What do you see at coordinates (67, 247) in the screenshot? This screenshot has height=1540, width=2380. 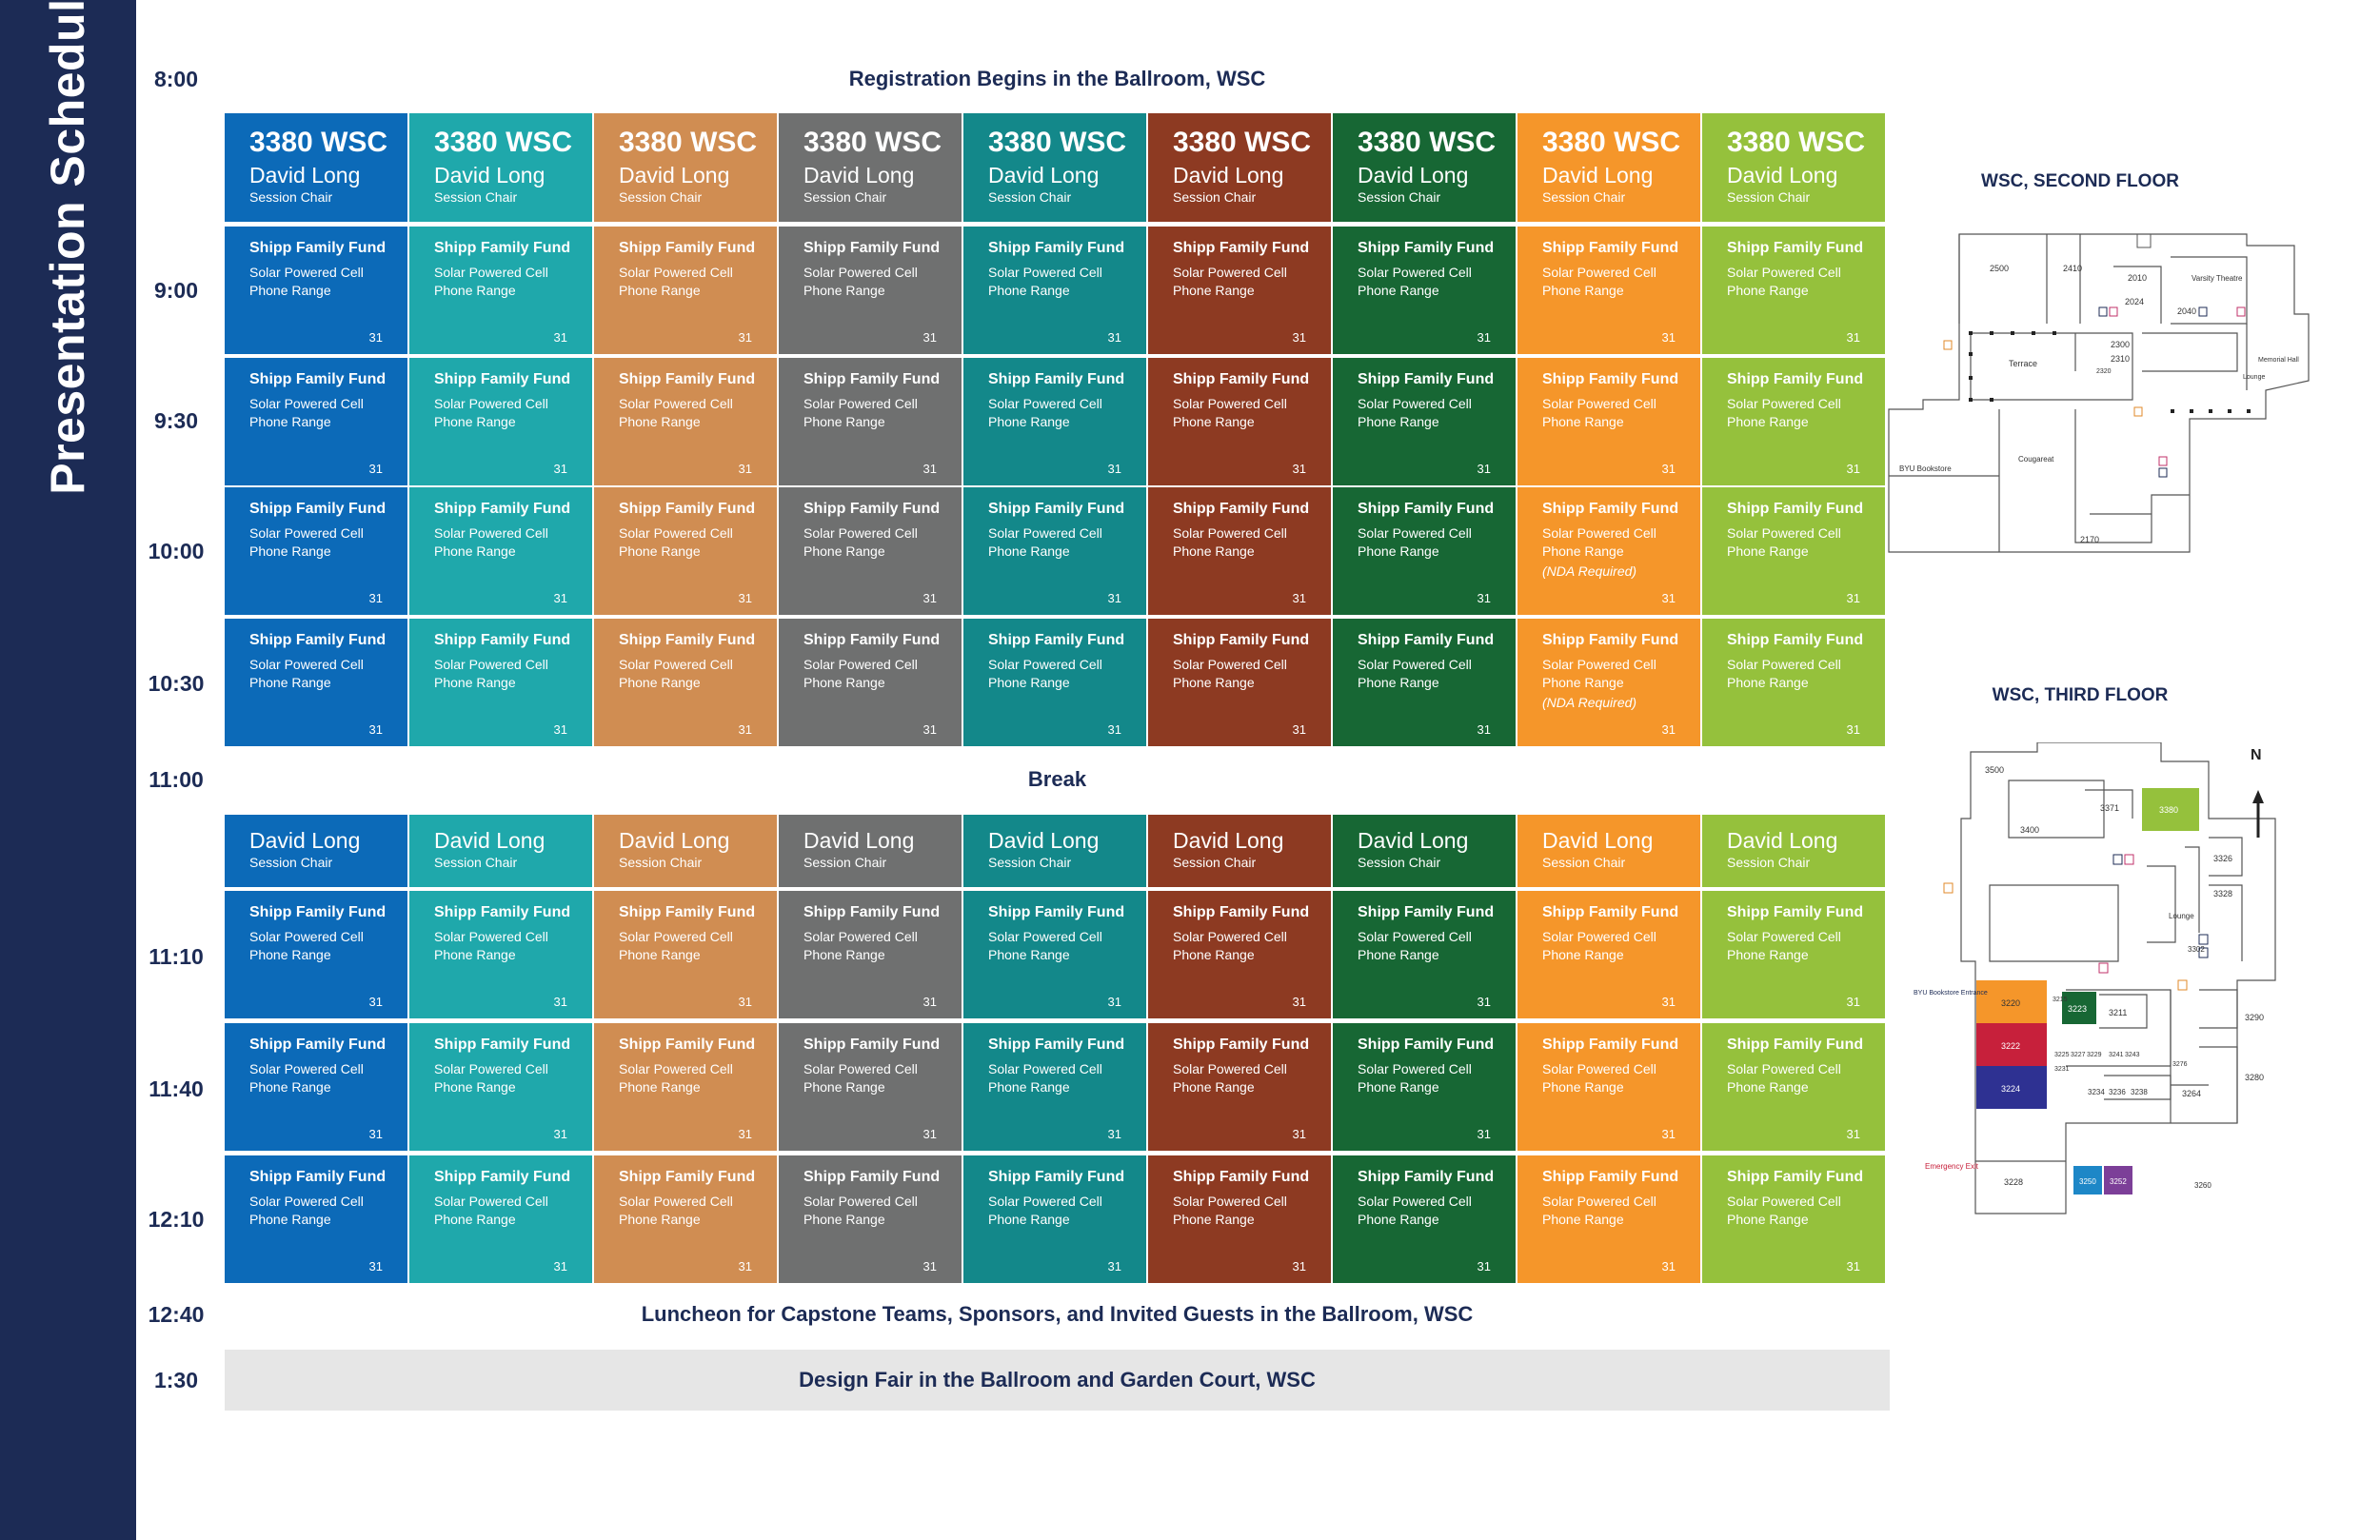 I see `page-title: Presentation Schedule` at bounding box center [67, 247].